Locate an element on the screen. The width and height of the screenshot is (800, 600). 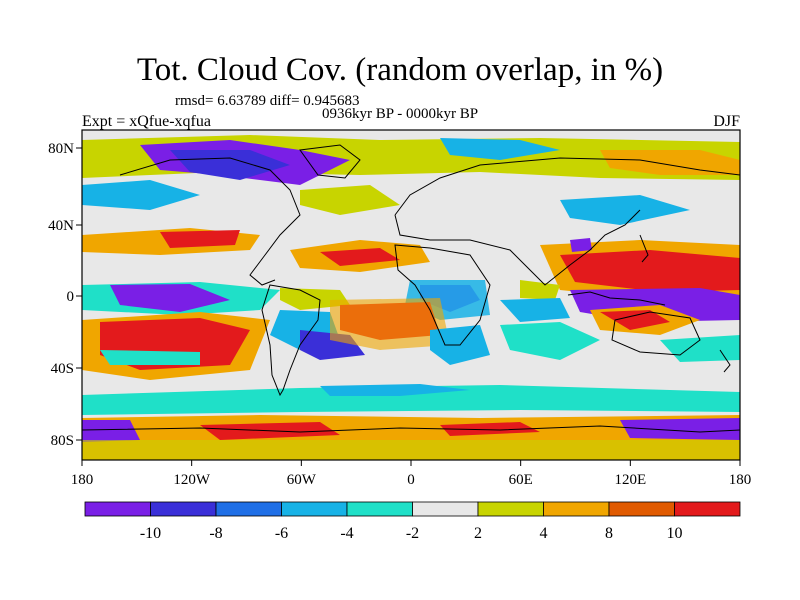
field-antarctic-purple-e is located at coordinates (680, 429).